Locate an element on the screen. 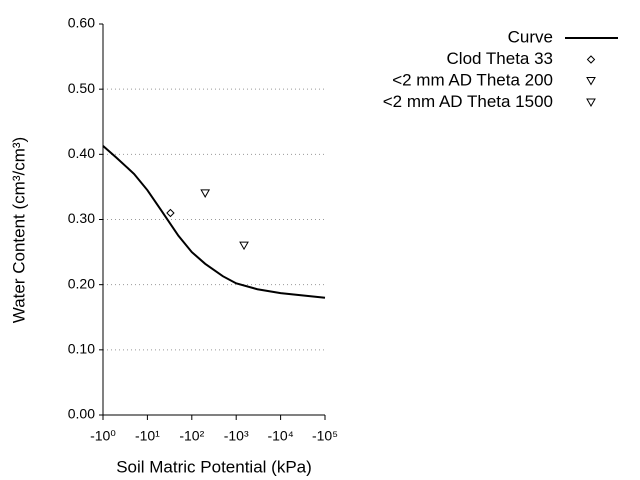  x-tick-label: -10³ is located at coordinates (236, 436).